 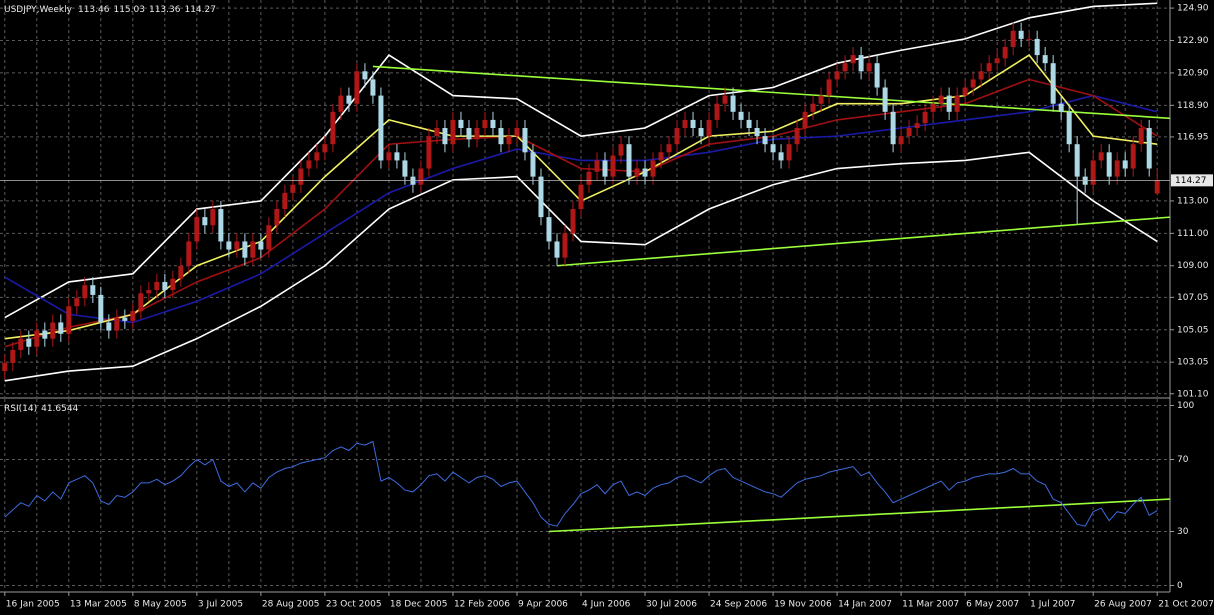 What do you see at coordinates (1052, 605) in the screenshot?
I see `x-tick-label: 1 Jul 2007` at bounding box center [1052, 605].